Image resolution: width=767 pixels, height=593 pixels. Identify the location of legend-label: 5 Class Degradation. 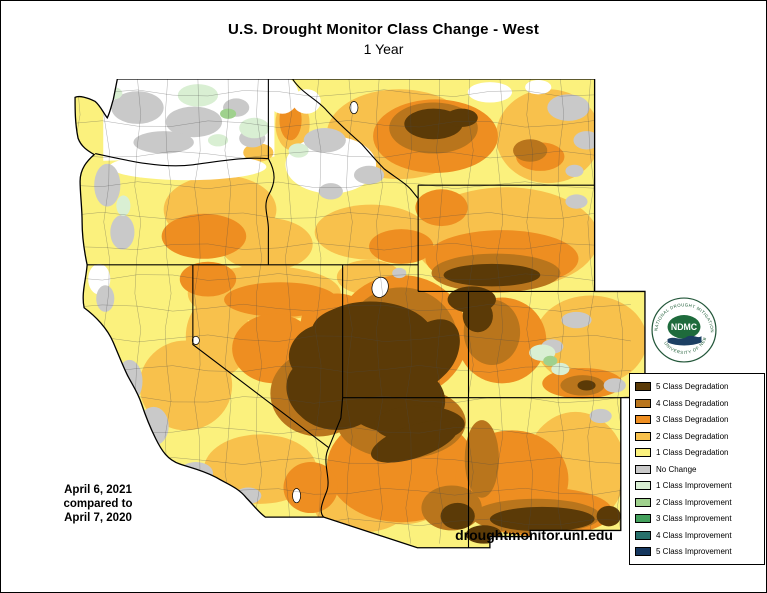
(692, 386).